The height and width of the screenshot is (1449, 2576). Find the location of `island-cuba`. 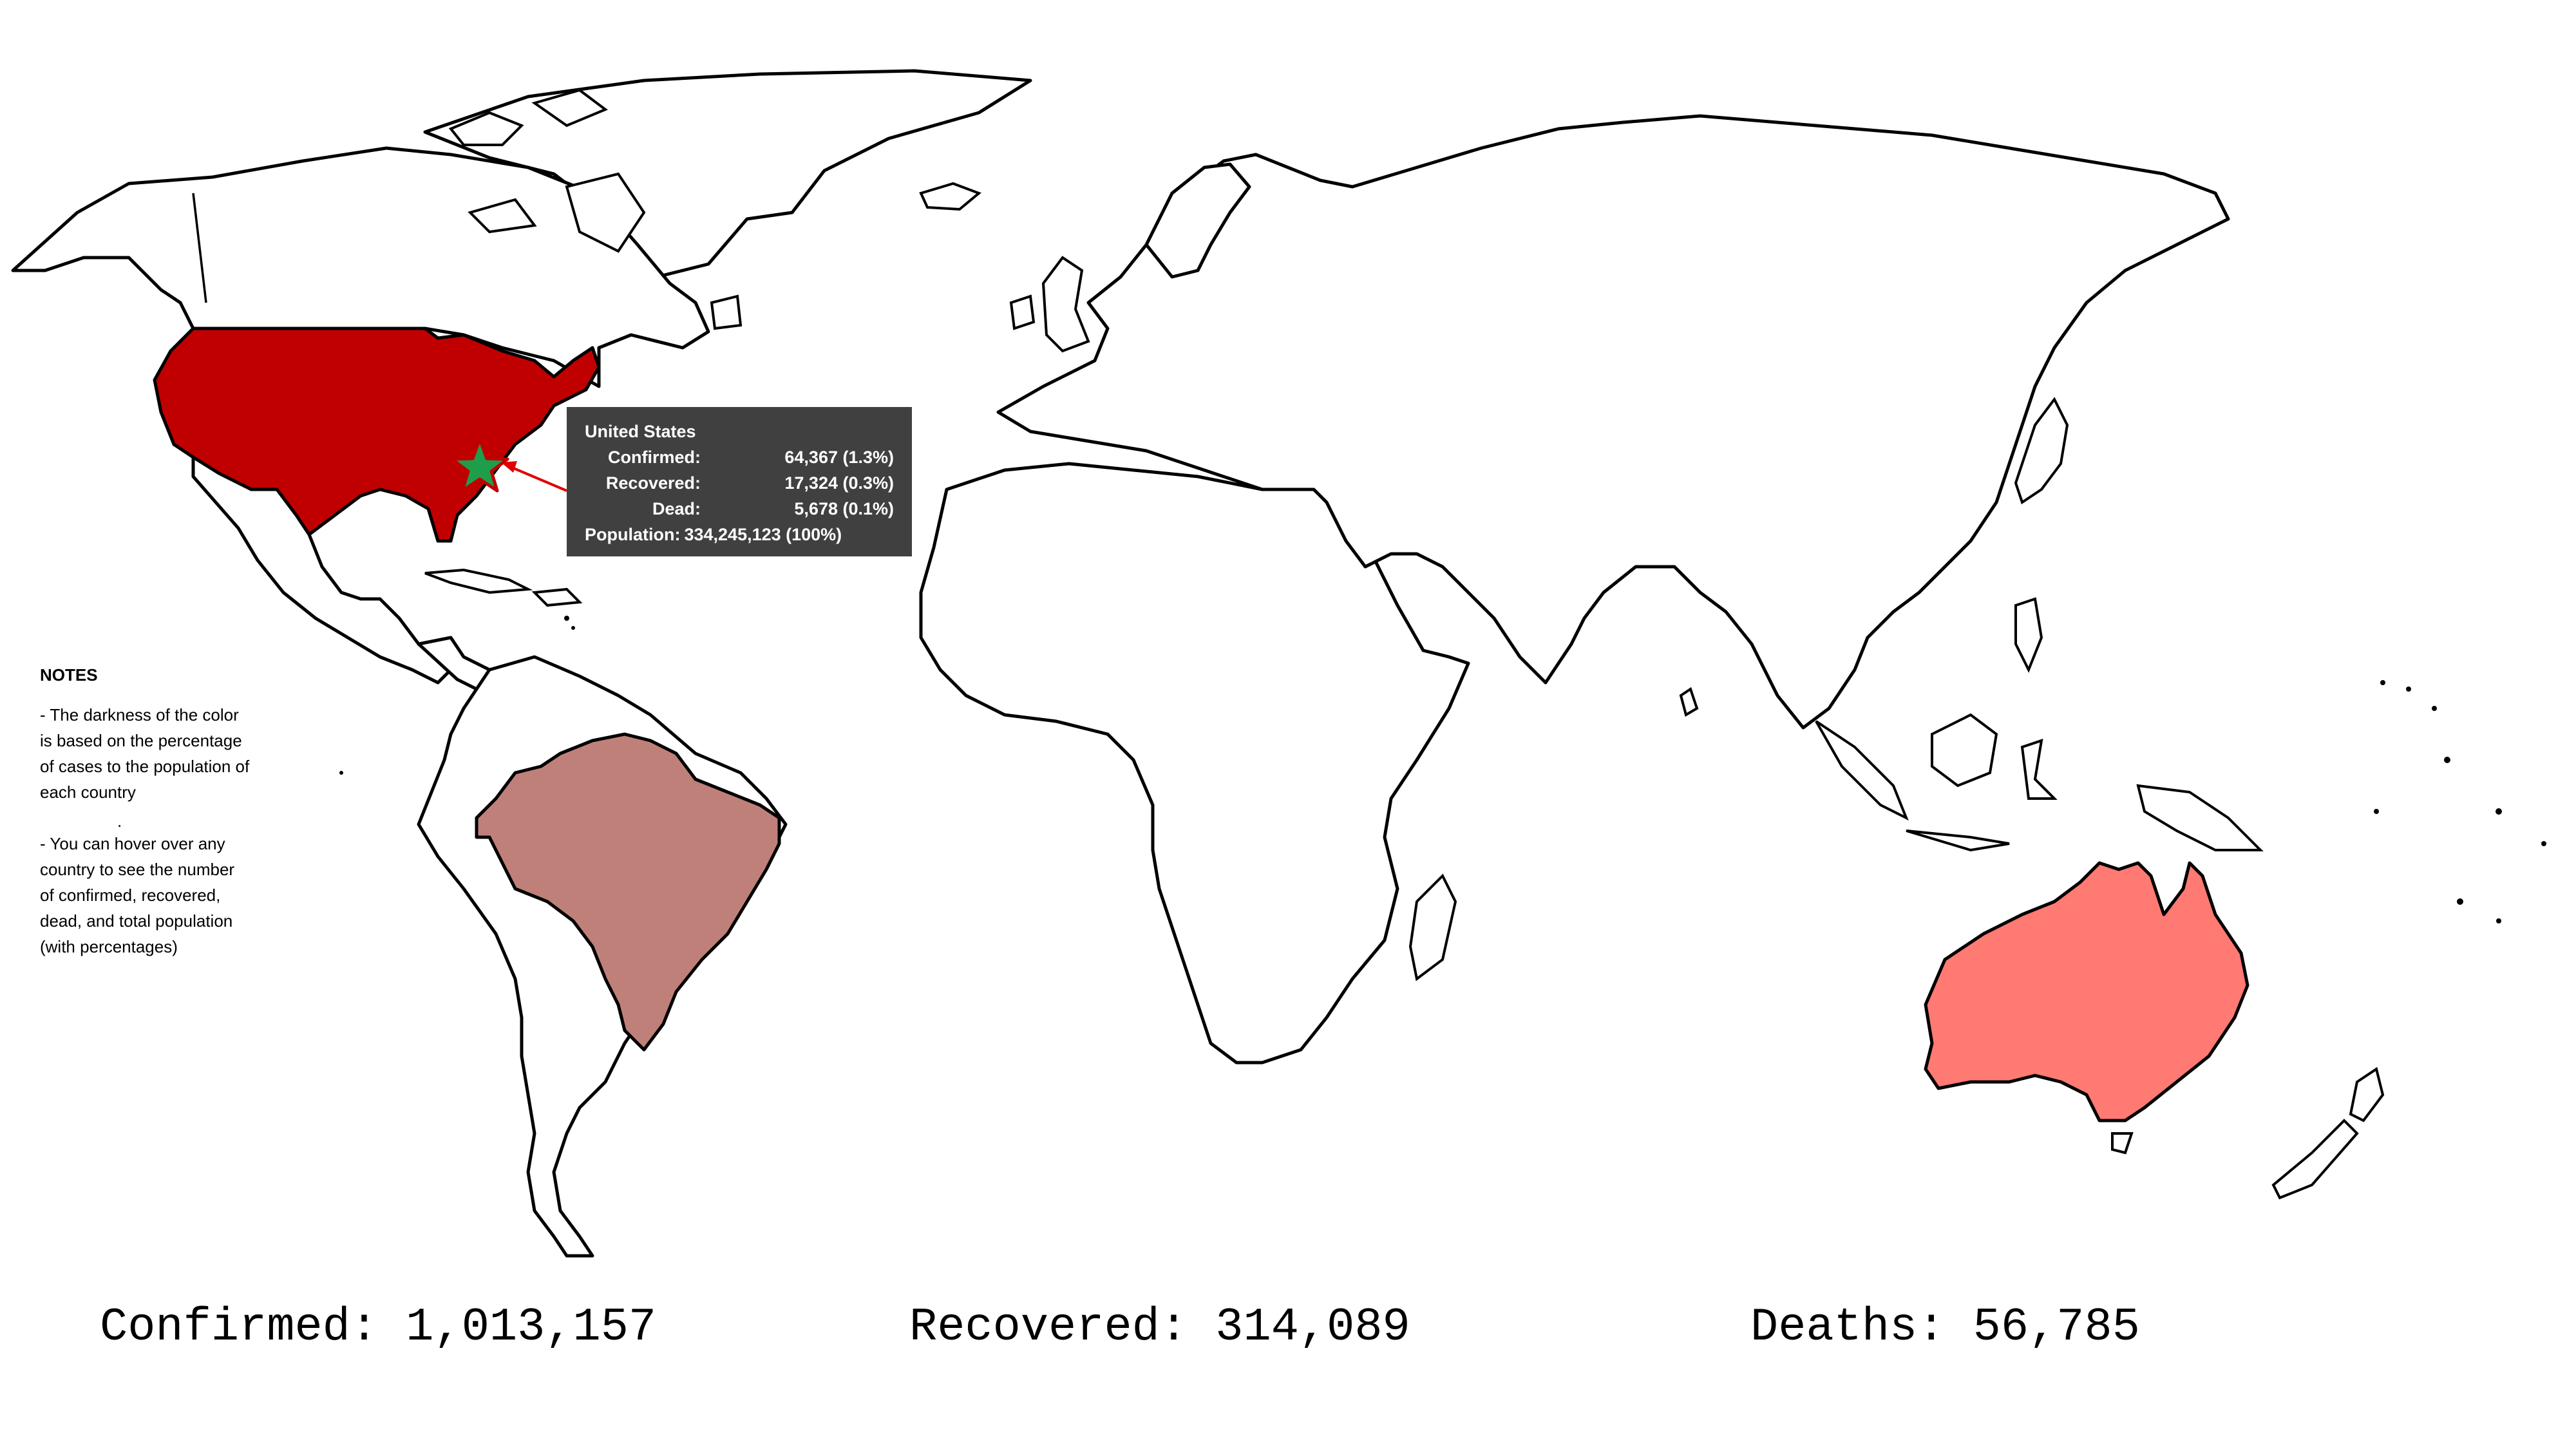

island-cuba is located at coordinates (479, 581).